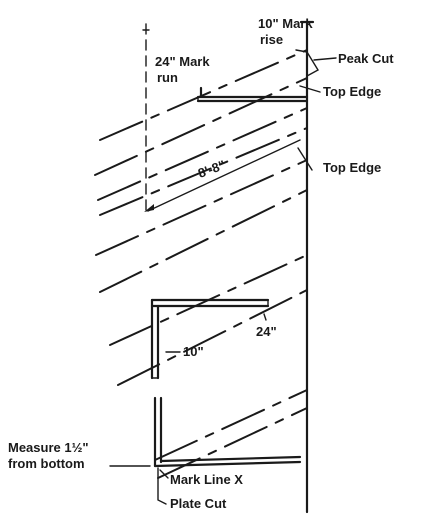 This screenshot has height=531, width=429. Describe the element at coordinates (325, 59) in the screenshot. I see `peak-cut-leader` at that location.